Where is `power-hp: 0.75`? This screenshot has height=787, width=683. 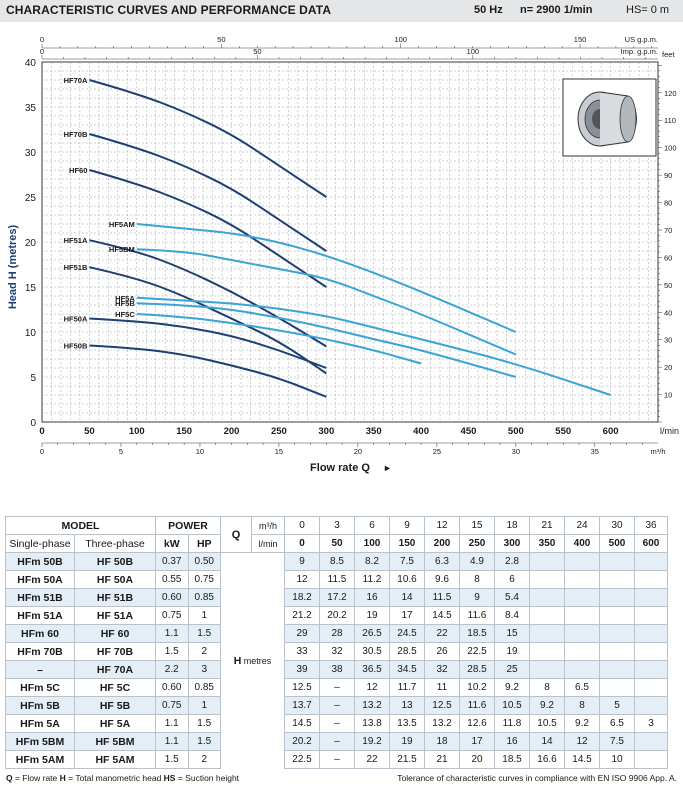
power-hp: 0.75 is located at coordinates (204, 579).